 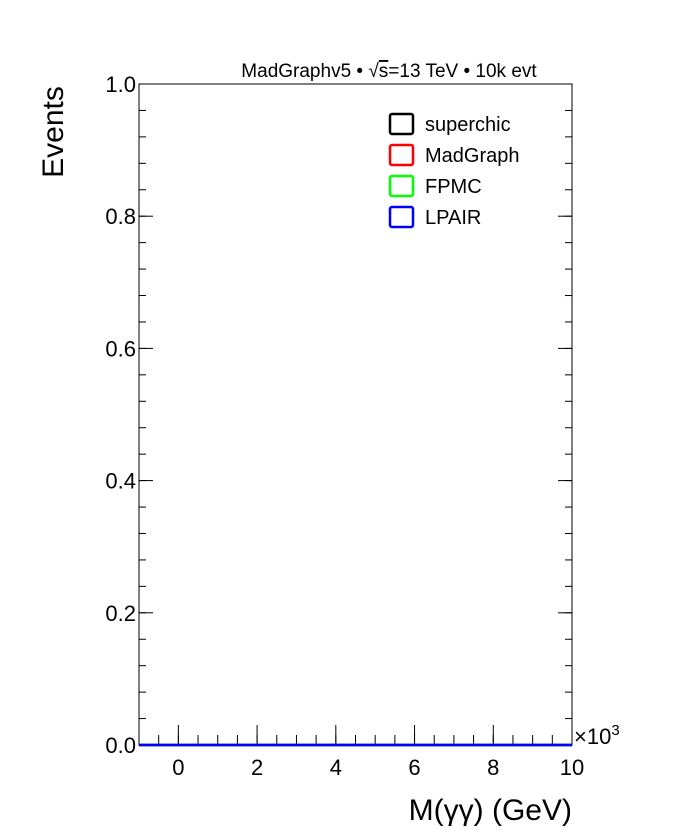 What do you see at coordinates (401, 155) in the screenshot?
I see `legend-swatch-madgraph` at bounding box center [401, 155].